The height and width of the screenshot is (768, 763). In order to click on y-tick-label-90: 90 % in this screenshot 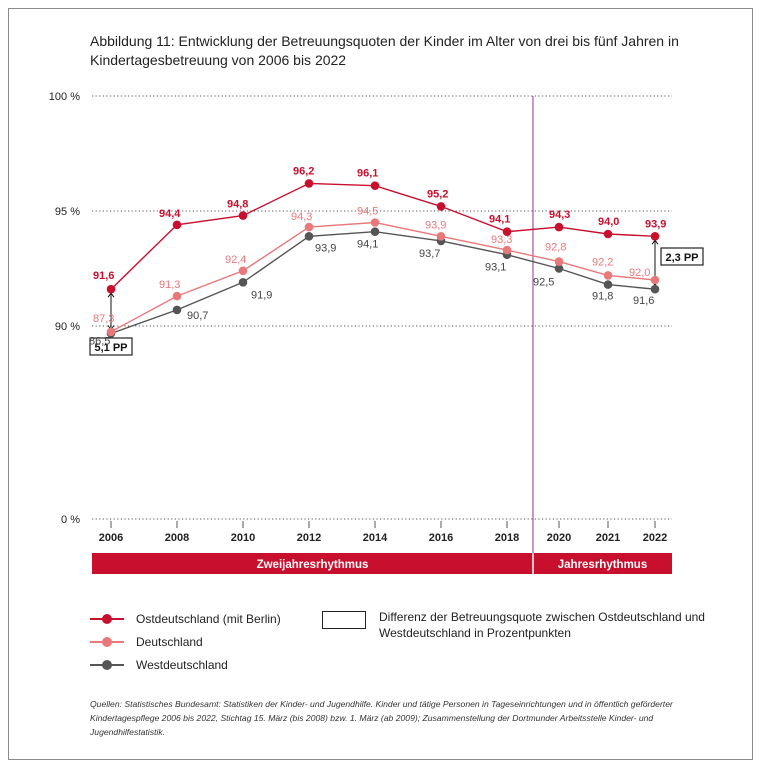, I will do `click(67, 327)`.